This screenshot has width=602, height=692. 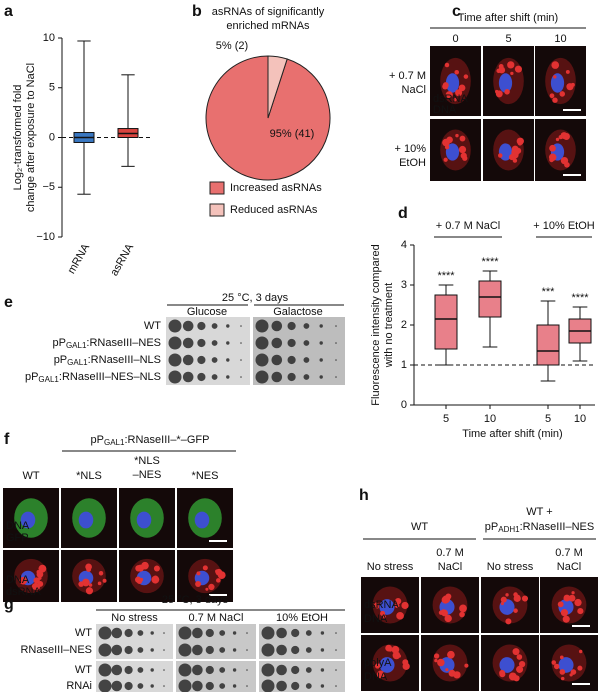 What do you see at coordinates (48, 187) in the screenshot?
I see `y-tick-label: −5` at bounding box center [48, 187].